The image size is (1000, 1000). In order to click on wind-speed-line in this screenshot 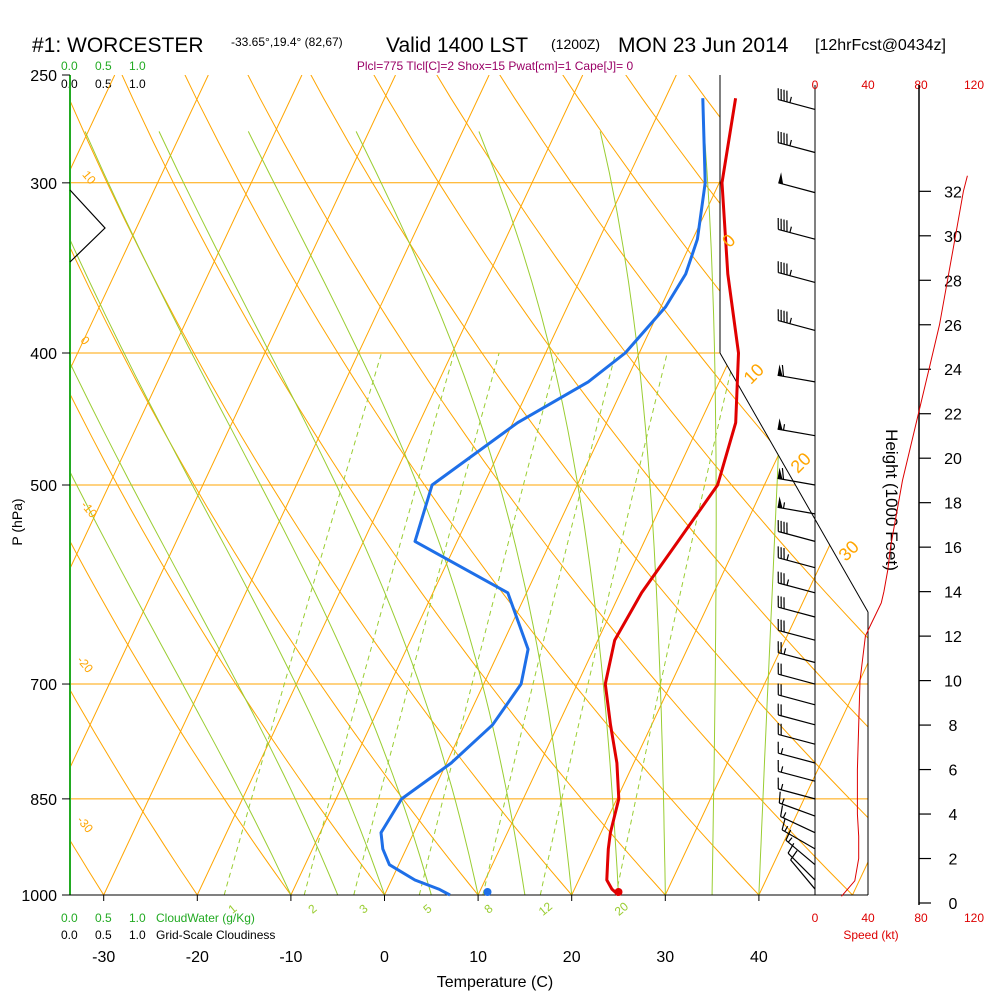, I will do `click(904, 536)`.